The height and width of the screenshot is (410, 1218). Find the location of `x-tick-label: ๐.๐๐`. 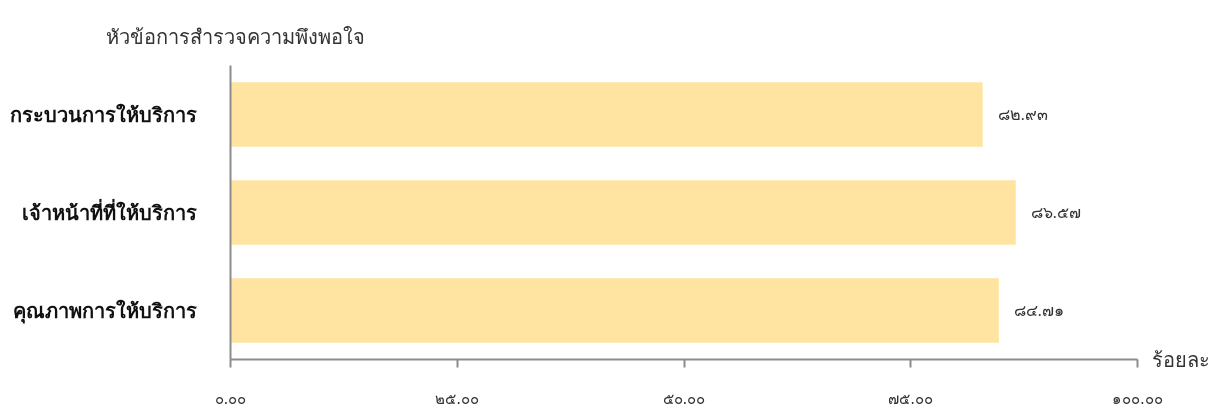

x-tick-label: ๐.๐๐ is located at coordinates (230, 398).